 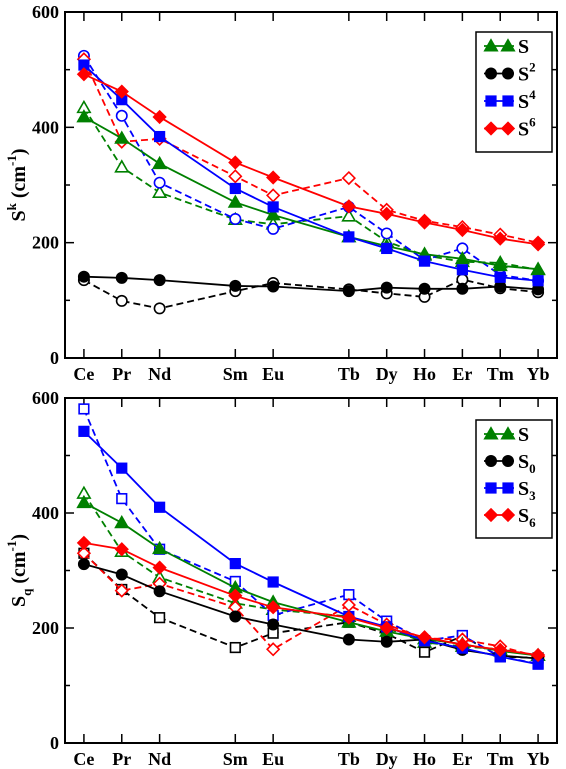 I want to click on x-tick-label: Dy, so click(x=387, y=759).